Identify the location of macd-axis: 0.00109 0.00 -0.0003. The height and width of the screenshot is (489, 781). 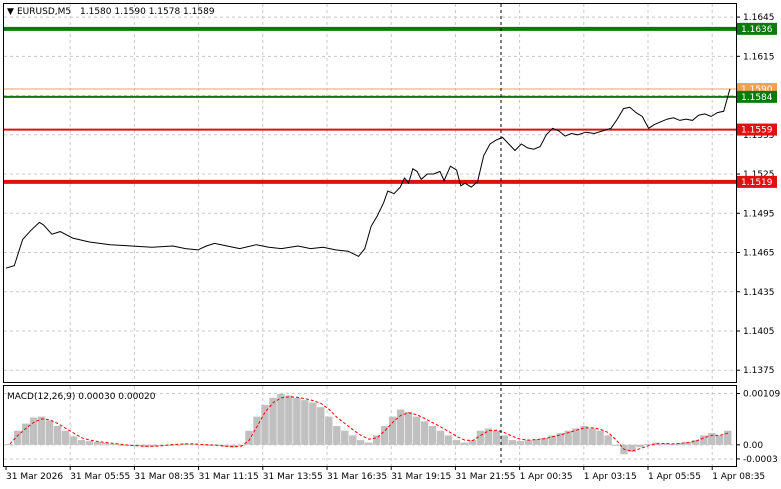
(758, 427).